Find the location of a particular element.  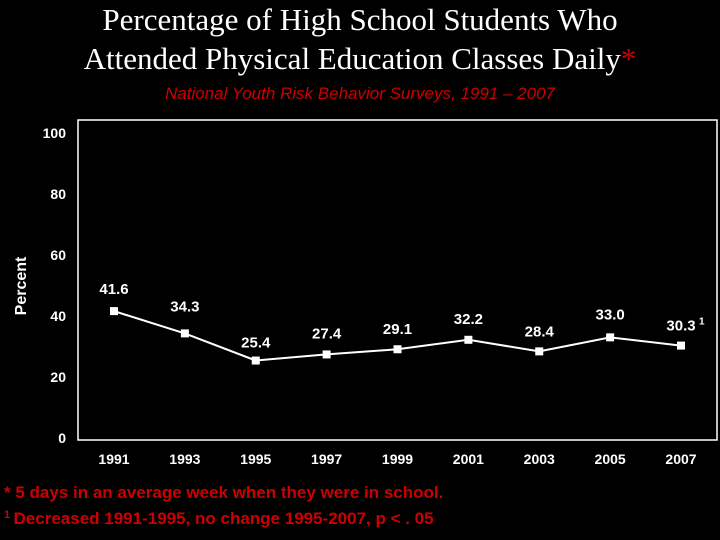

data-label: 29.1 is located at coordinates (397, 329).